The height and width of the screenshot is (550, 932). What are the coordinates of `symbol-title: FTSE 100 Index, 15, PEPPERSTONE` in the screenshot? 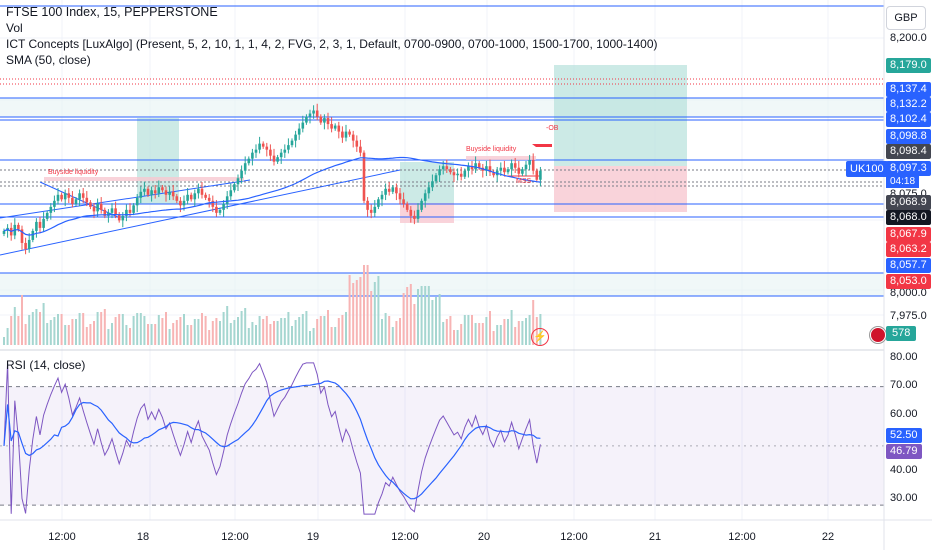 It's located at (112, 12).